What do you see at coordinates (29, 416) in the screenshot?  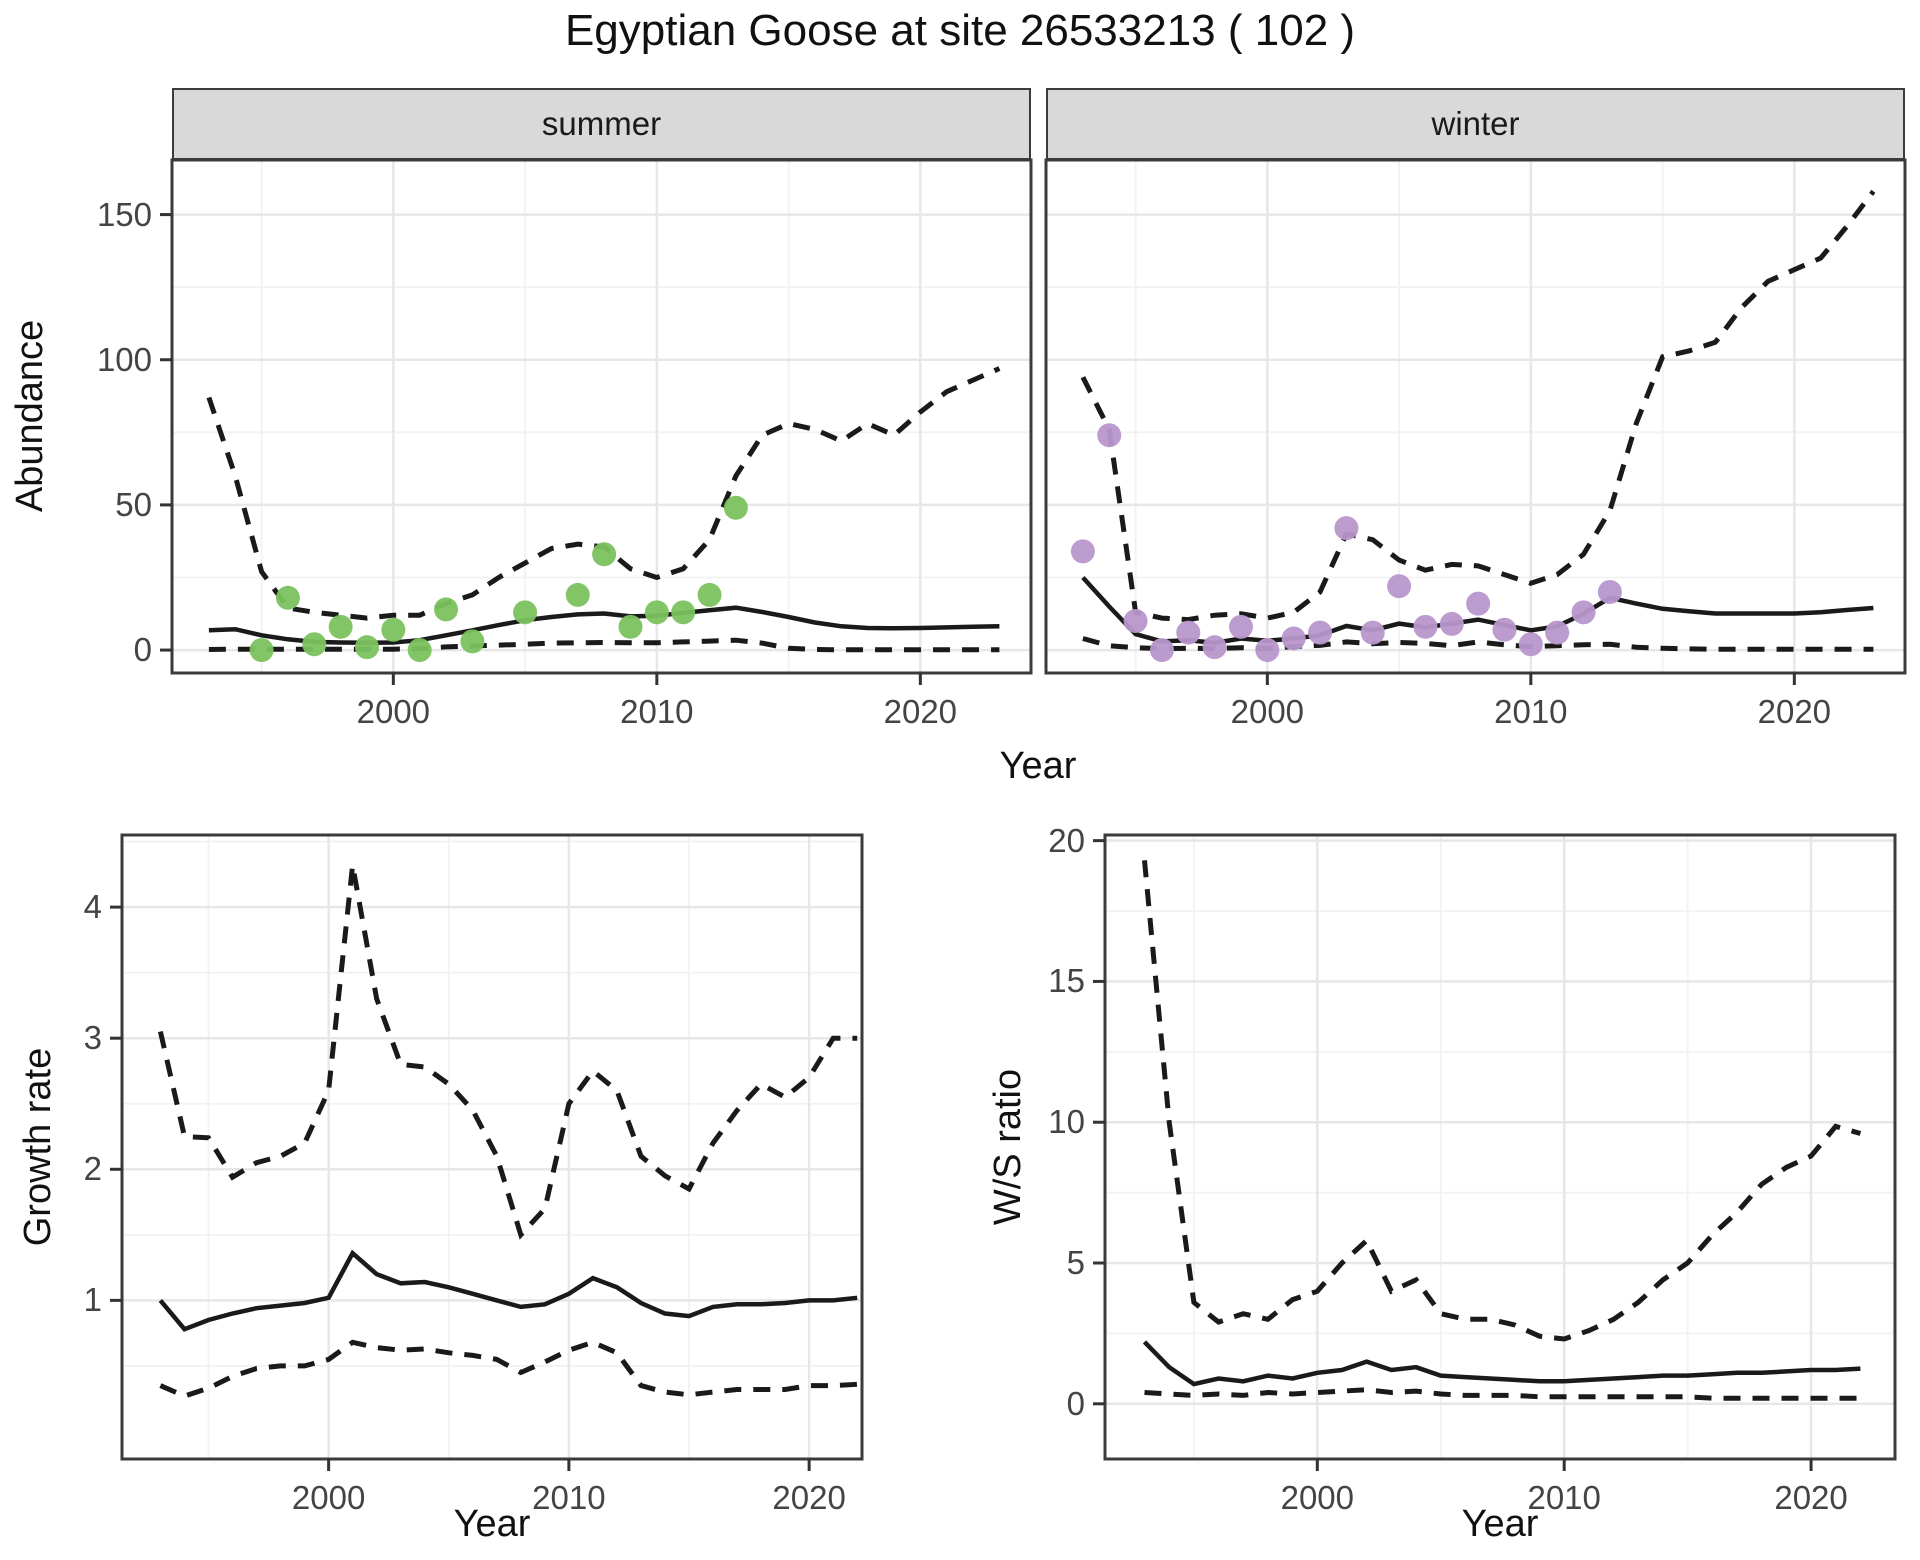 I see `y-axis-title-abundance: Abundance` at bounding box center [29, 416].